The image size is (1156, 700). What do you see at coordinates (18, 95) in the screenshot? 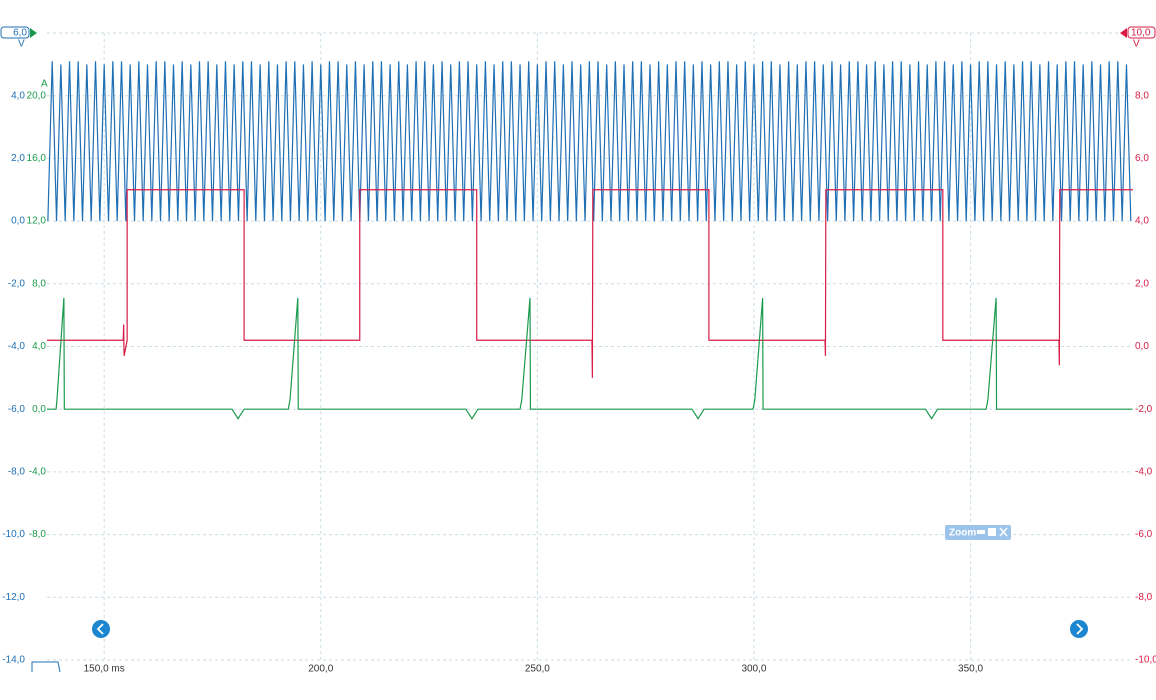
I see `y-tick-label: 4,0` at bounding box center [18, 95].